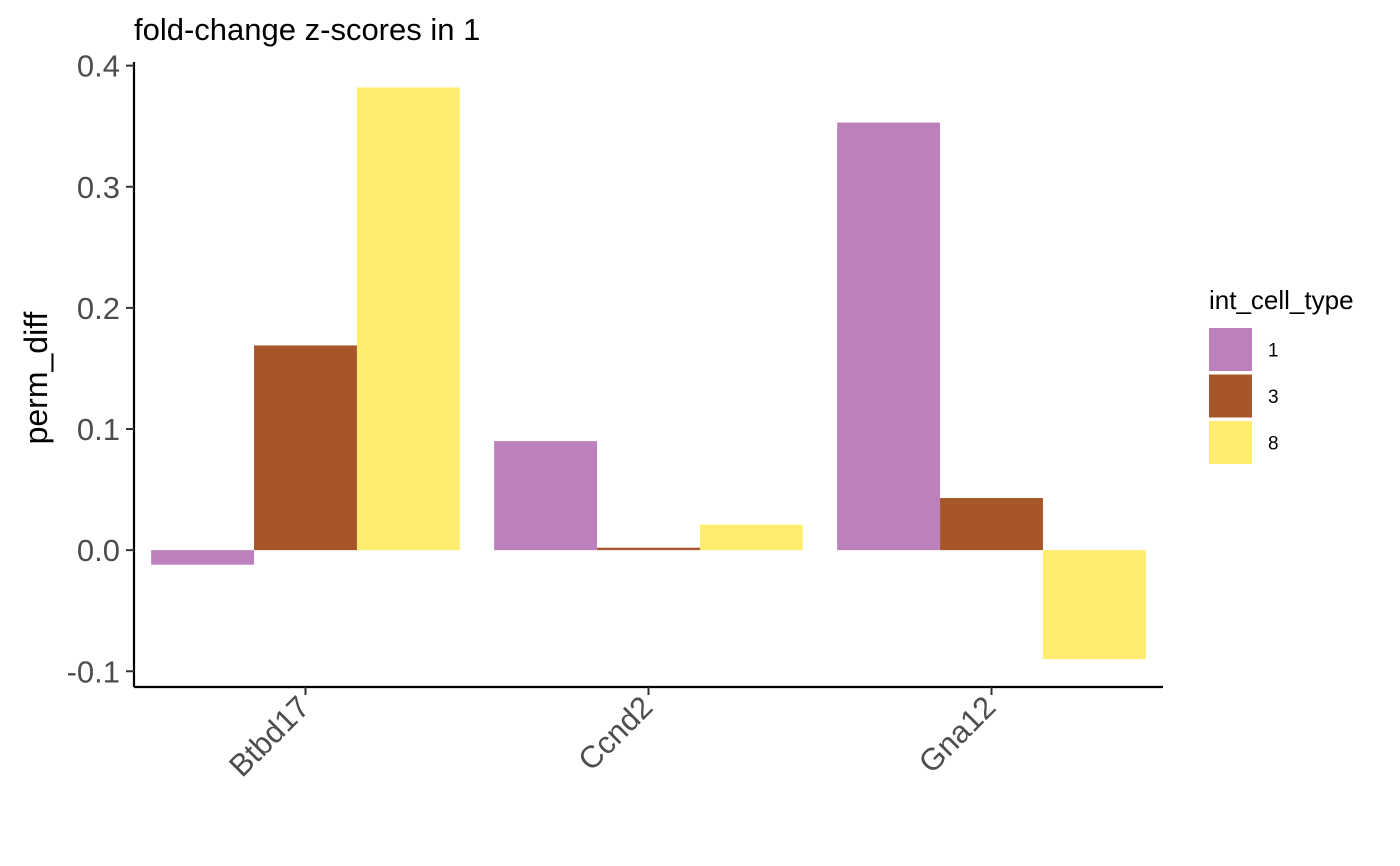 The width and height of the screenshot is (1400, 866). I want to click on y-tick-label: 0.2, so click(98, 308).